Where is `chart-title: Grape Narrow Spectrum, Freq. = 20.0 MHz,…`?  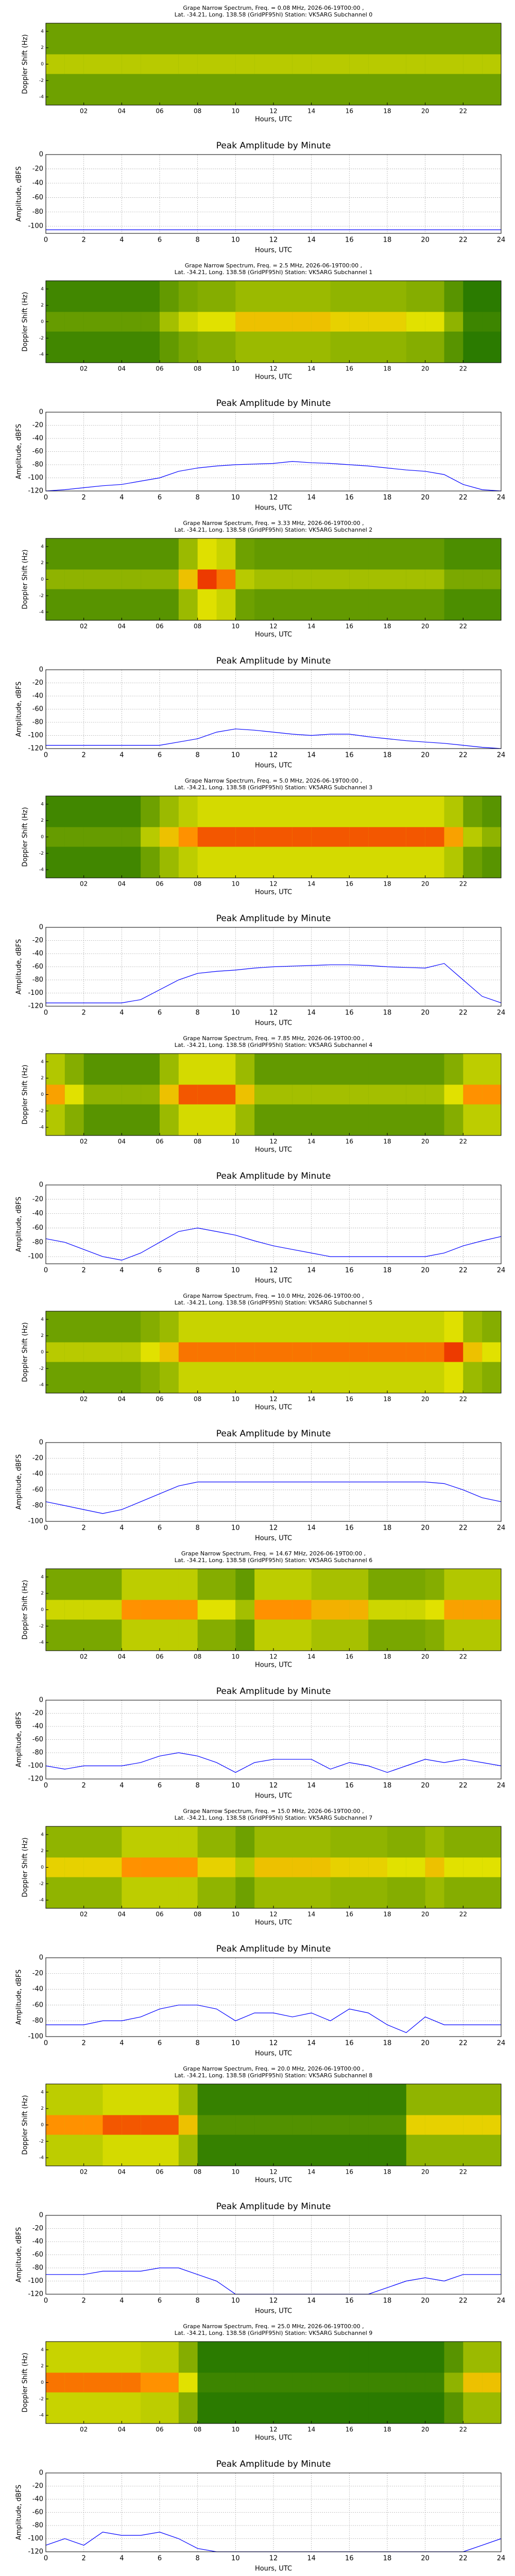 chart-title: Grape Narrow Spectrum, Freq. = 20.0 MHz,… is located at coordinates (274, 2068).